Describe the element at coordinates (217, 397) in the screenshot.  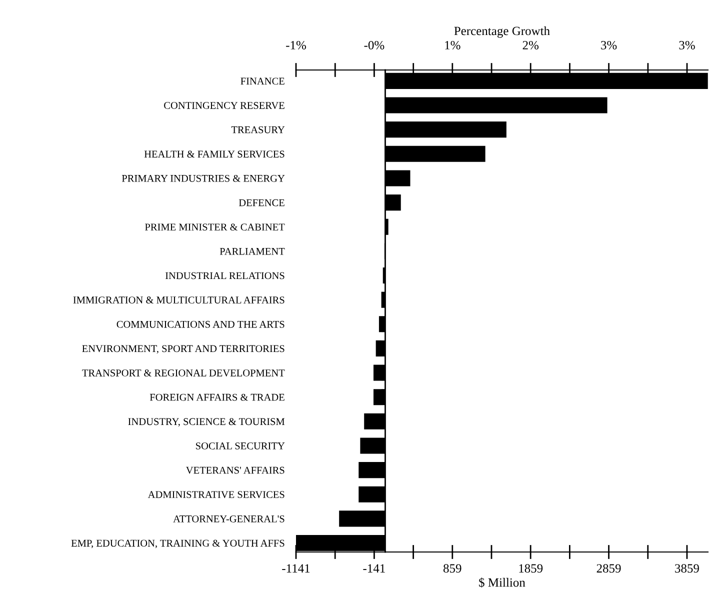
I see `y-tick-label: FOREIGN AFFAIRS & TRADE` at that location.